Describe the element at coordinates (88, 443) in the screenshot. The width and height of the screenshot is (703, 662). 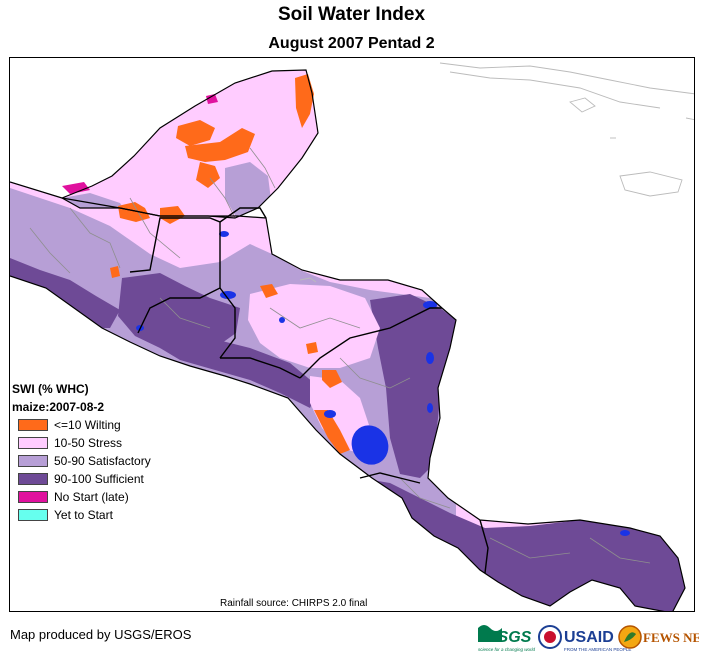
I see `legend-label: 10-50 Stress` at that location.